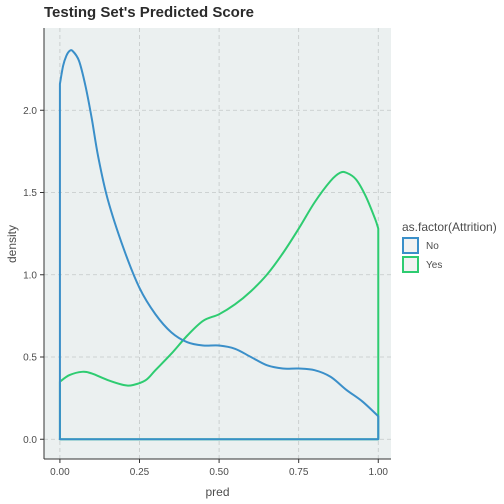 The image size is (504, 504). Describe the element at coordinates (149, 12) in the screenshot. I see `chart-title: Testing Set's Predicted Score` at that location.